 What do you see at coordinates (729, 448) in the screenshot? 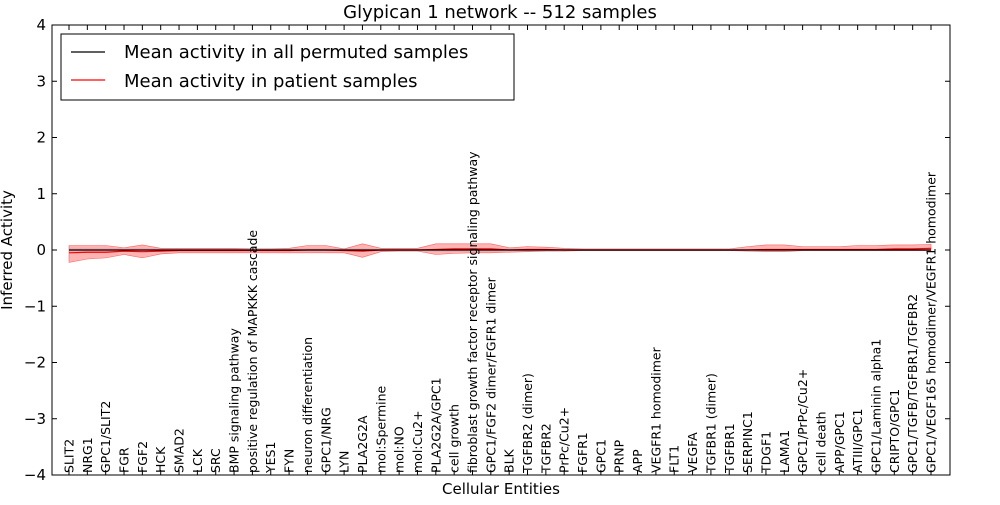
I see `x-tick-label: TGFBR1` at bounding box center [729, 448].